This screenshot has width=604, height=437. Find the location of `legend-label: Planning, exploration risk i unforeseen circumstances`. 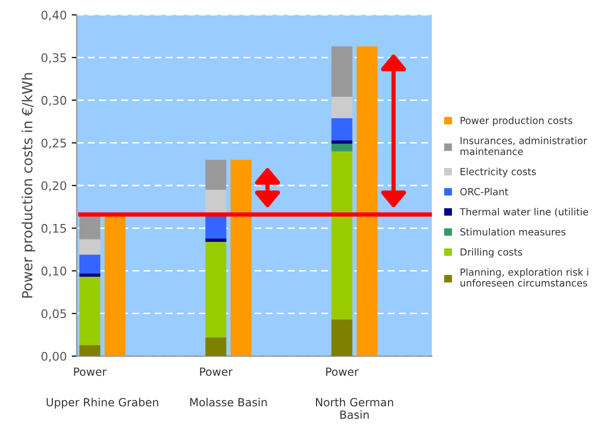

legend-label: Planning, exploration risk i unforeseen circumstances is located at coordinates (524, 277).